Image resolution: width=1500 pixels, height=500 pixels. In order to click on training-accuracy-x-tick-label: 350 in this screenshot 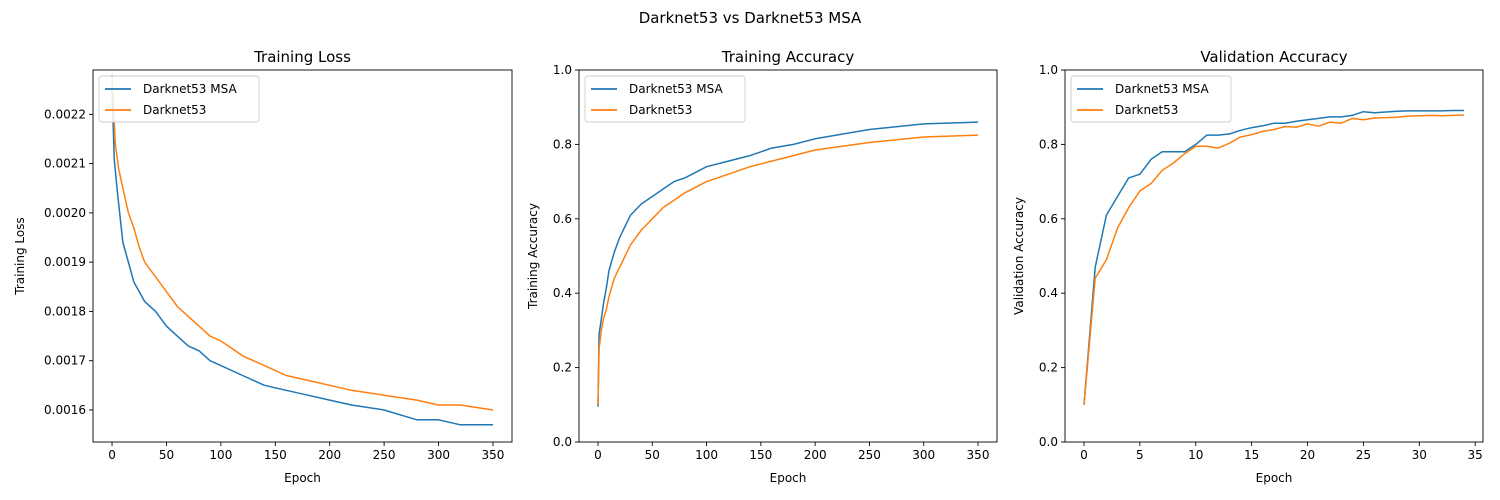, I will do `click(978, 455)`.